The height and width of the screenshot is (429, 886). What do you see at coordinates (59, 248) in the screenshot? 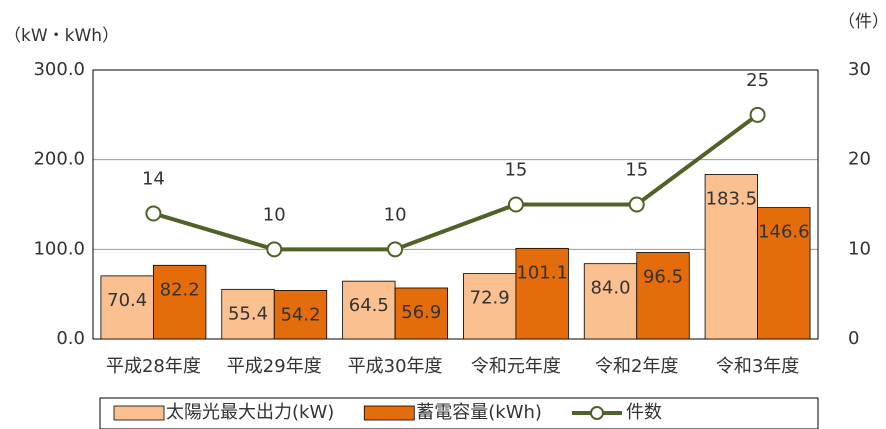
I see `y-tick-label: 100.0` at bounding box center [59, 248].